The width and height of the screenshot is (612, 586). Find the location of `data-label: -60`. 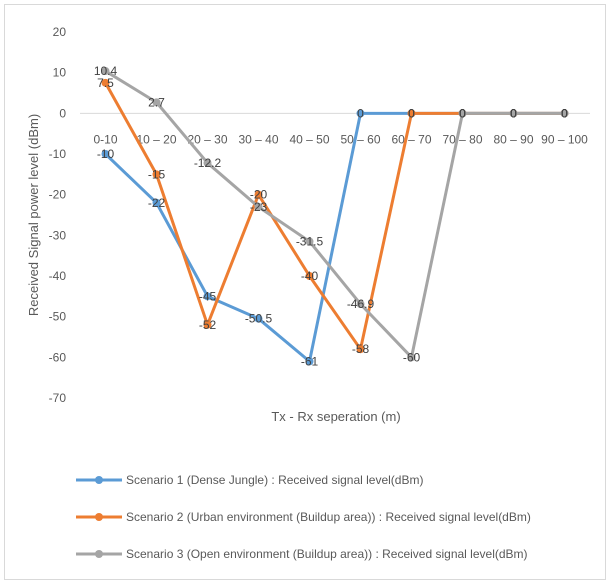

data-label: -60 is located at coordinates (412, 357).